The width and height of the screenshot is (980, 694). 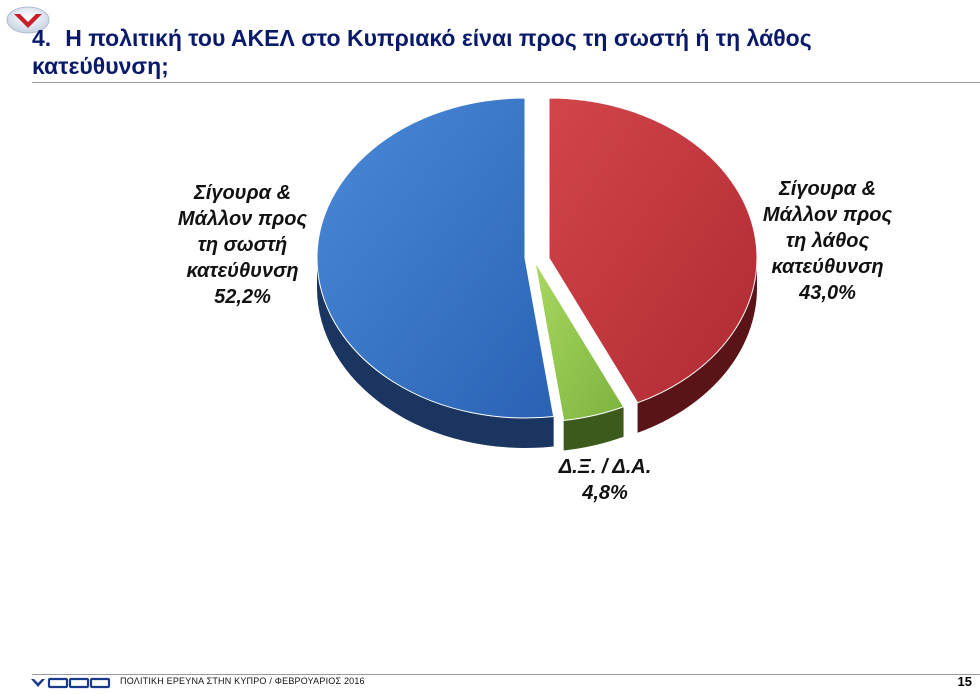 I want to click on pie-slice-right, so click(x=435, y=258).